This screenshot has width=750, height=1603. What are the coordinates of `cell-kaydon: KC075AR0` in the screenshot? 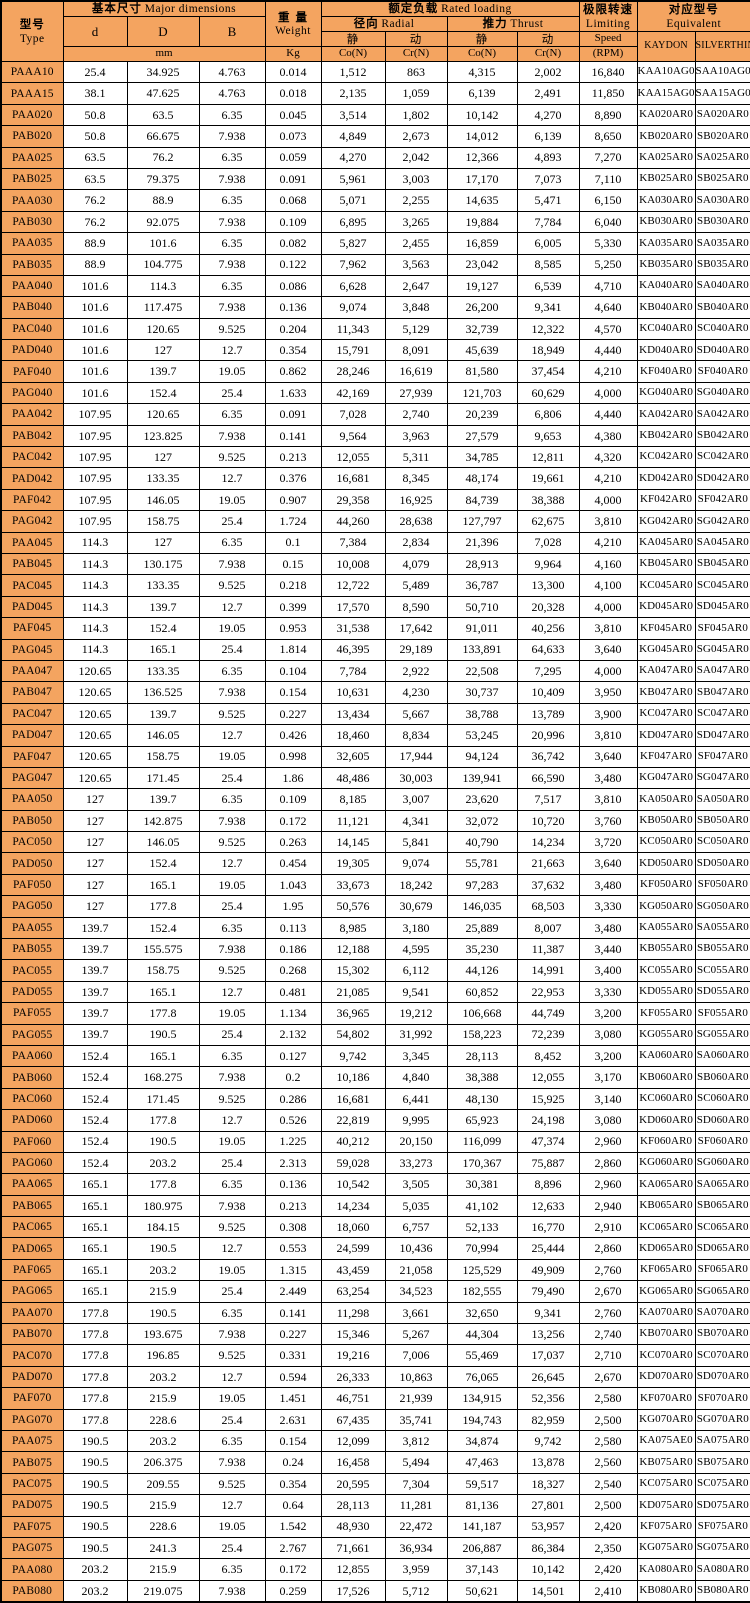 It's located at (666, 1484).